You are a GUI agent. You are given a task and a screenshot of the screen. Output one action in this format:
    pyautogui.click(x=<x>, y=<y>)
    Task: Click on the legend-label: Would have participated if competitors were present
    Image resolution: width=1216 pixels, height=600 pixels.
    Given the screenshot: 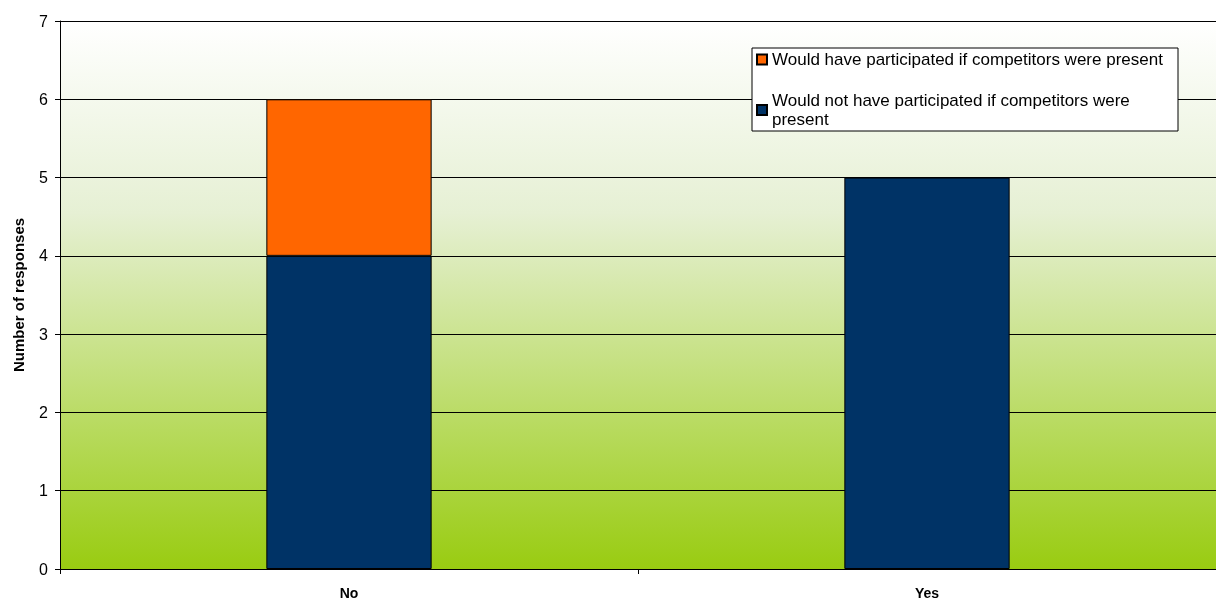 What is the action you would take?
    pyautogui.click(x=968, y=59)
    